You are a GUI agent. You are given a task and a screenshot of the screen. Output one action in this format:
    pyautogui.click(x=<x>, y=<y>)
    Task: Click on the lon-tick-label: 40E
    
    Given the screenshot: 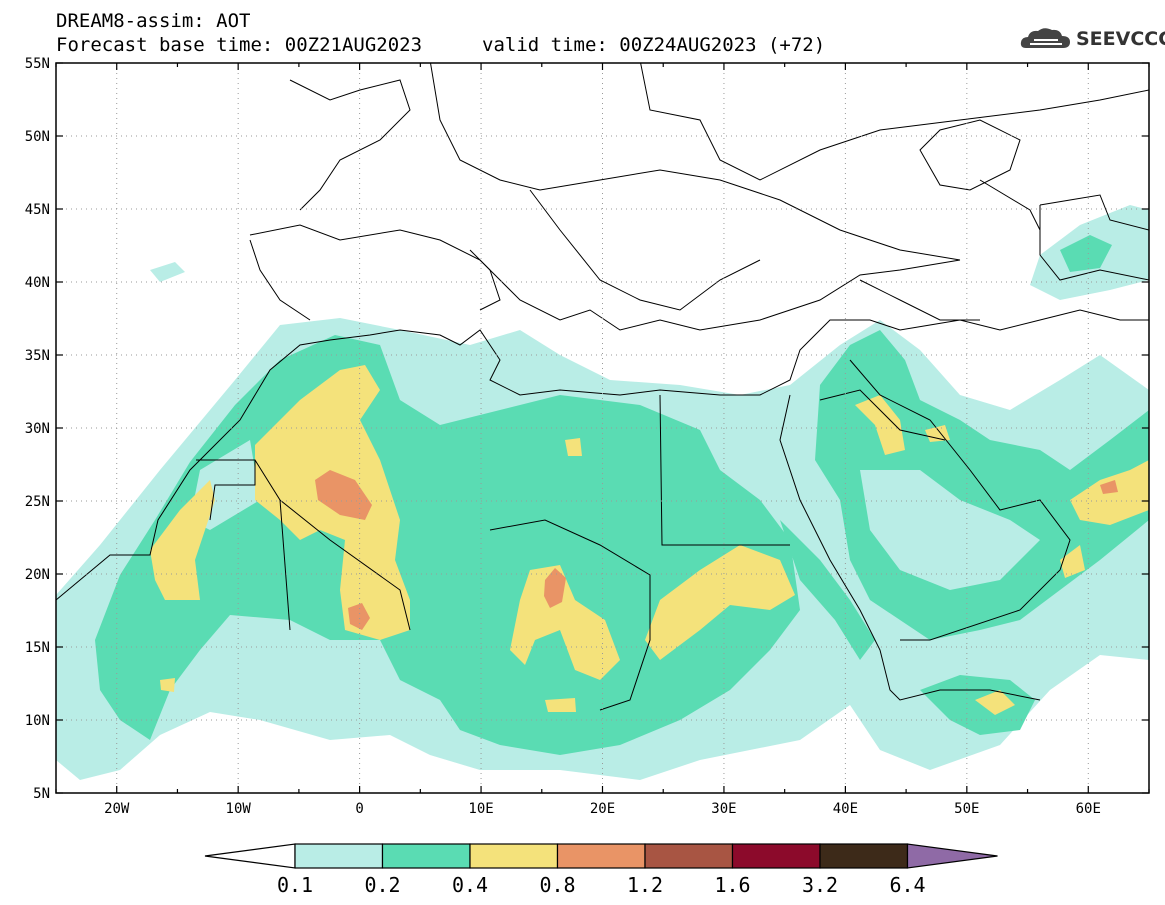 What is the action you would take?
    pyautogui.click(x=845, y=809)
    